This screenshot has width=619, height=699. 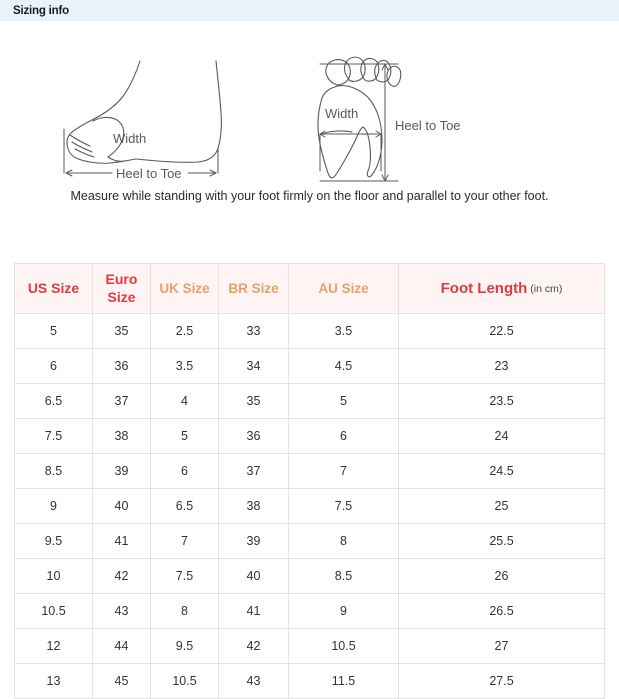 What do you see at coordinates (253, 541) in the screenshot?
I see `table-cell-br-size: 39` at bounding box center [253, 541].